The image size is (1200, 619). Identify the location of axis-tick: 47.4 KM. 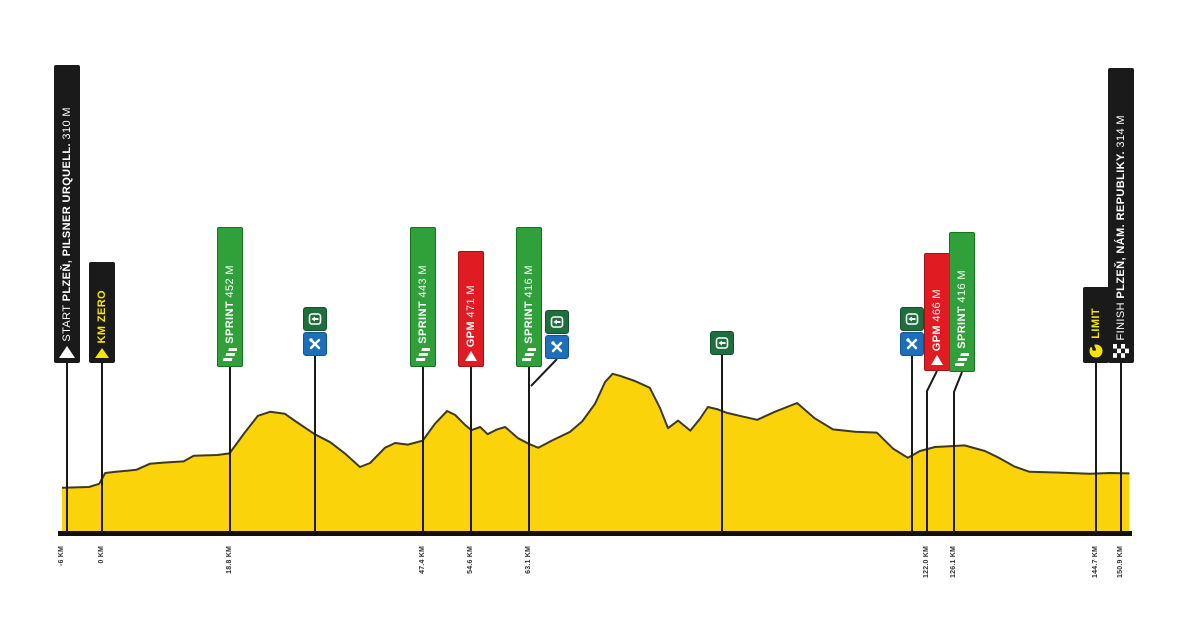
(422, 560).